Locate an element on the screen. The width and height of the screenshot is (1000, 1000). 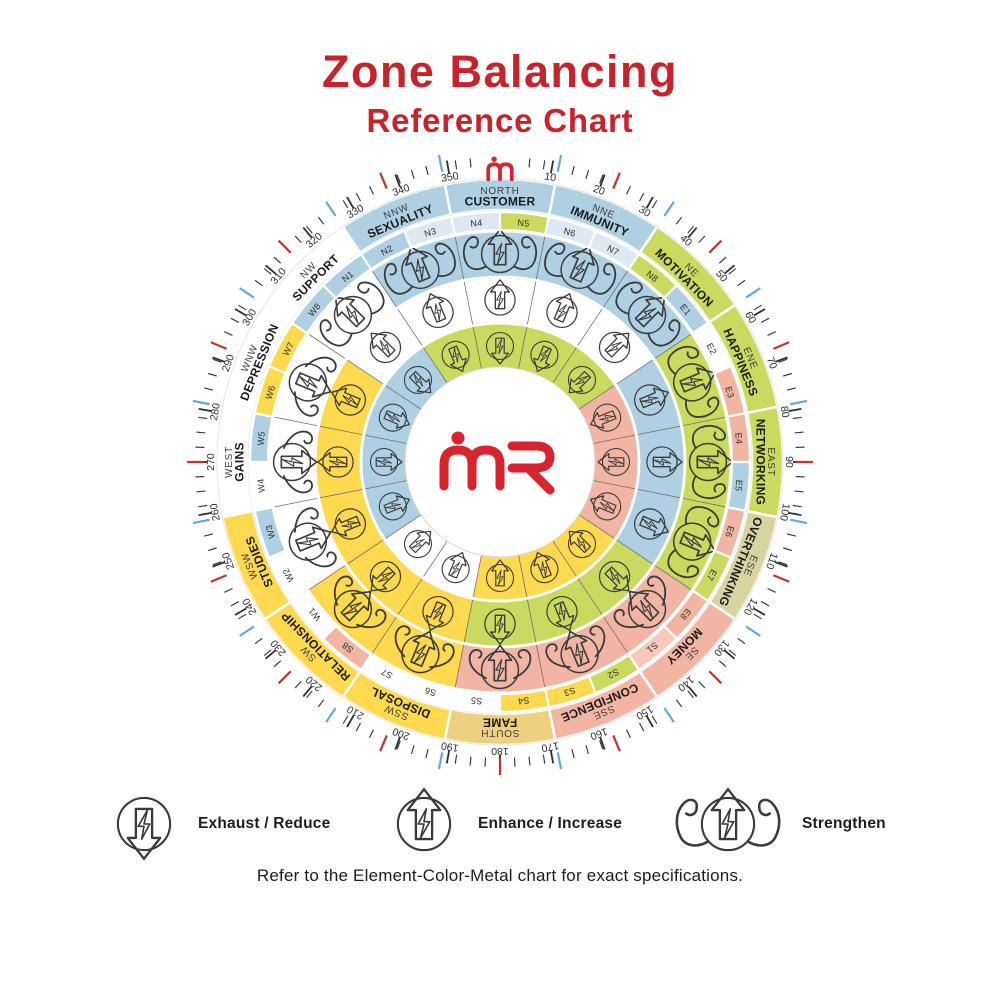
code-label-w3: W3 is located at coordinates (271, 531).